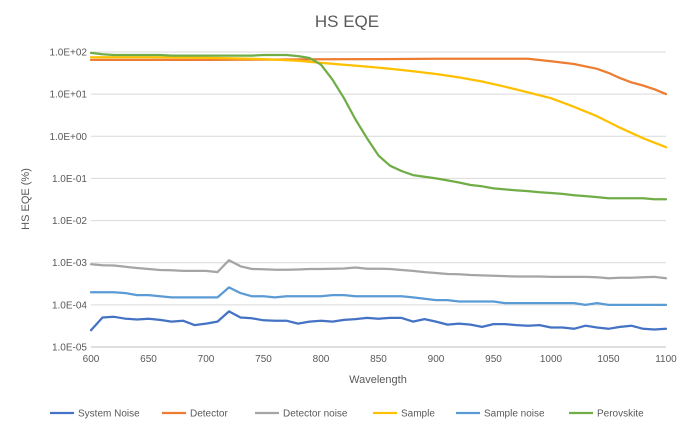  I want to click on x-tick-label: 650, so click(148, 359).